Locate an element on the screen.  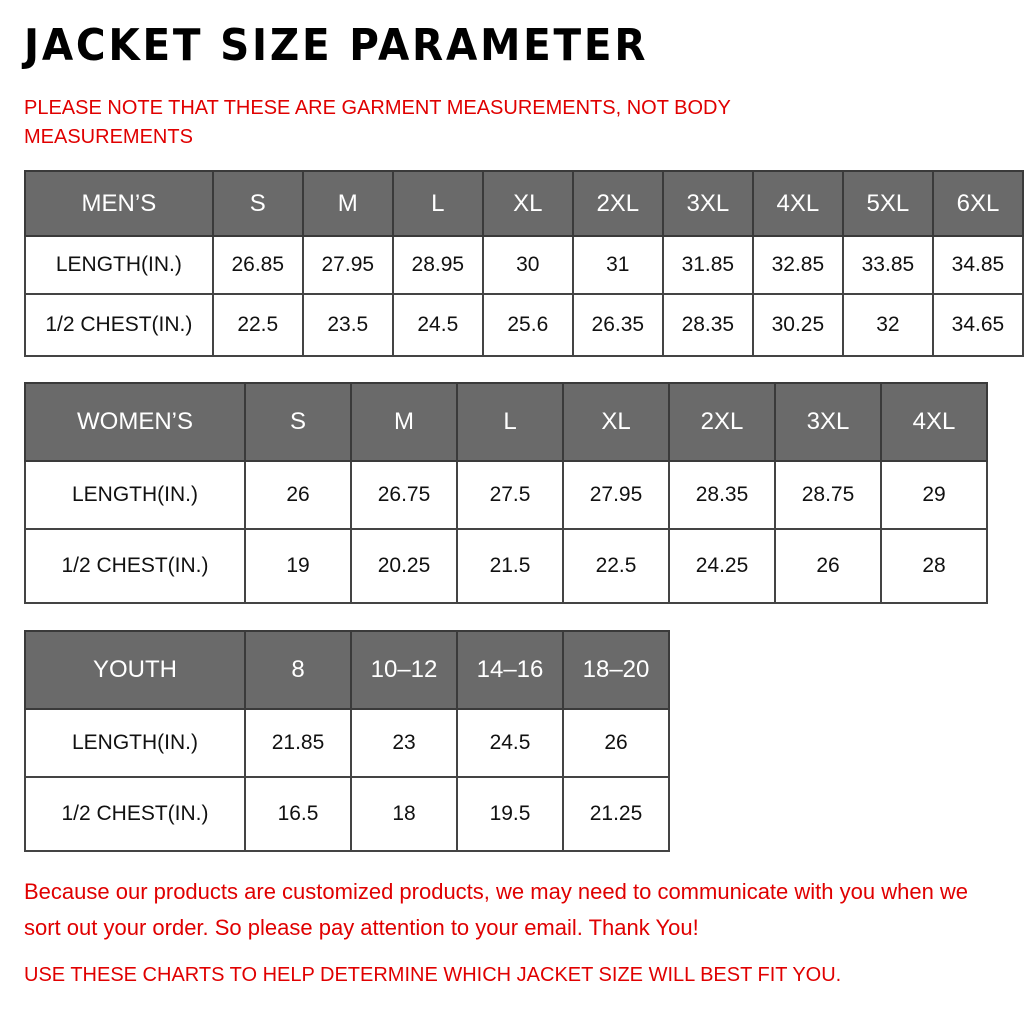
title: JACKET SIZE PARAMETER is located at coordinates (336, 45).